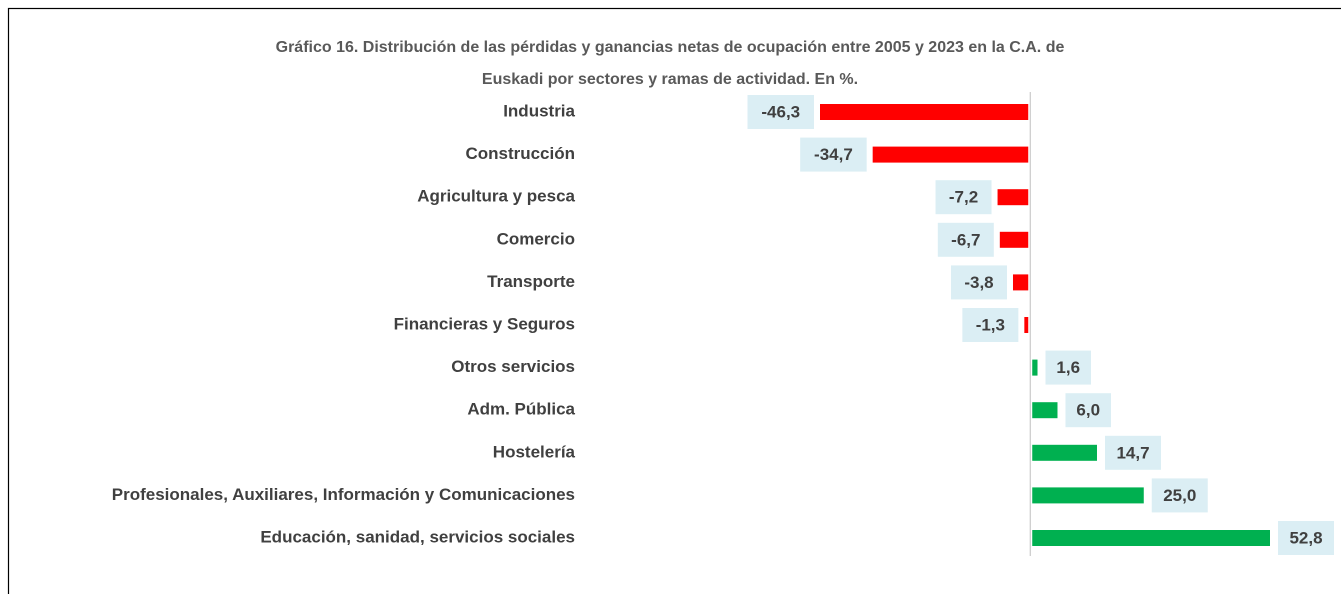 Image resolution: width=1341 pixels, height=594 pixels. I want to click on data-label: -7,2, so click(963, 197).